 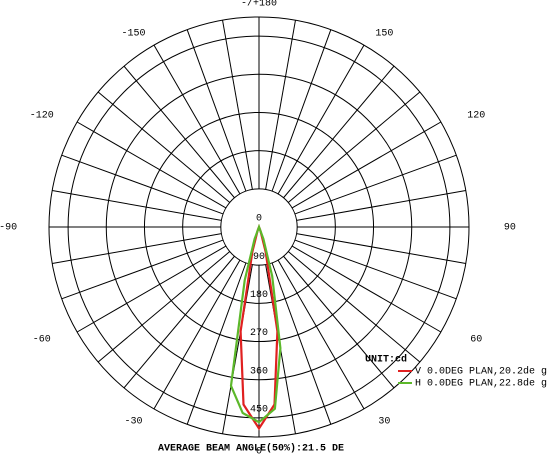 I want to click on r-tick-label: 450, so click(x=259, y=410).